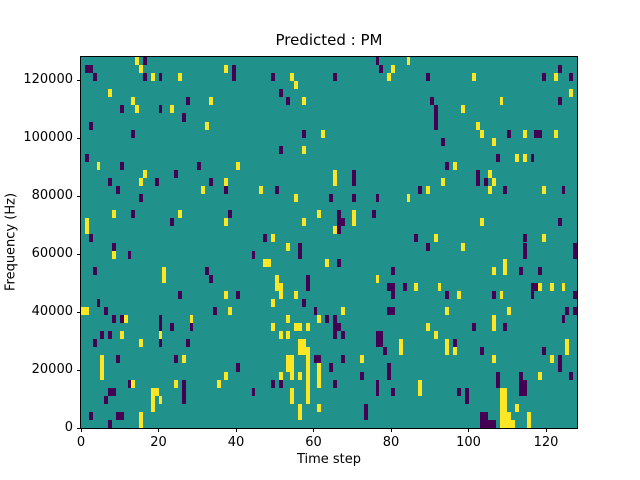 Image resolution: width=640 pixels, height=480 pixels. Describe the element at coordinates (52, 369) in the screenshot. I see `y-tick-label: 20000` at that location.